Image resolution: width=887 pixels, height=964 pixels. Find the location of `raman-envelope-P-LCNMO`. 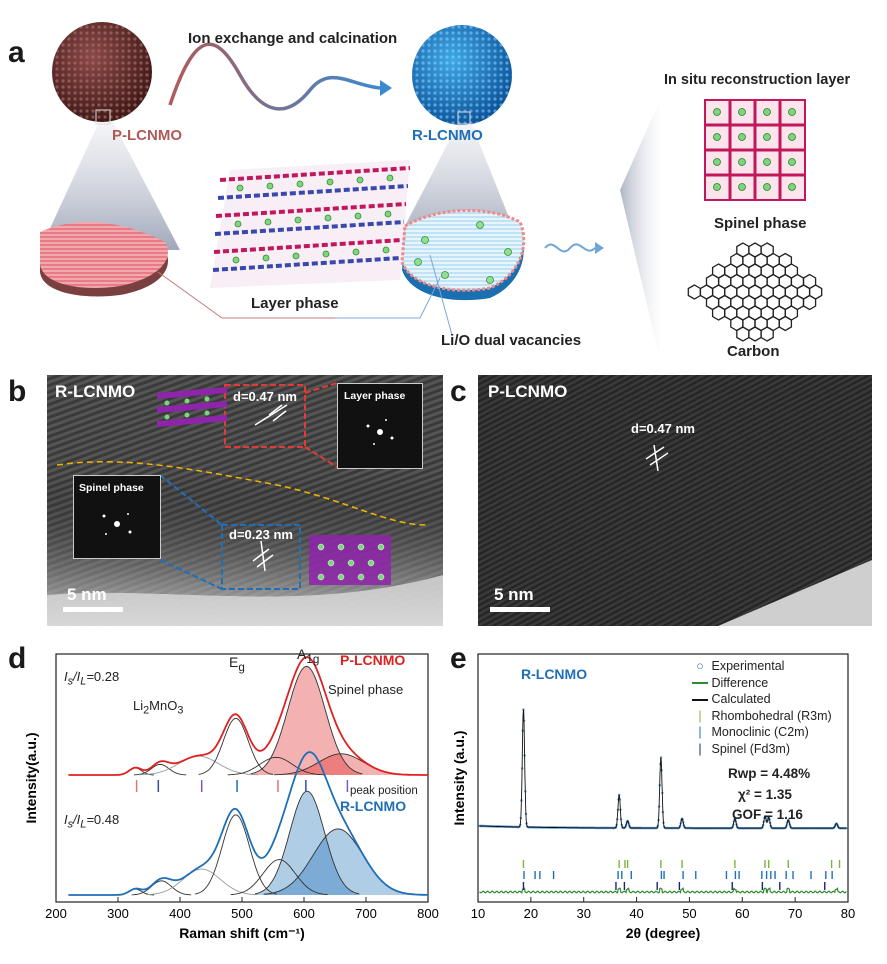

raman-envelope-P-LCNMO is located at coordinates (248, 716).